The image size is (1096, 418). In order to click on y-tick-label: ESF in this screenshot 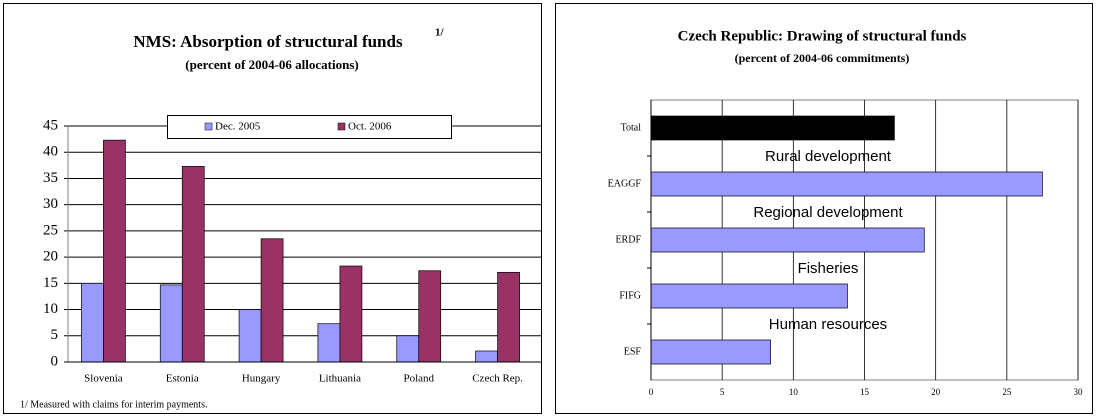, I will do `click(633, 351)`.